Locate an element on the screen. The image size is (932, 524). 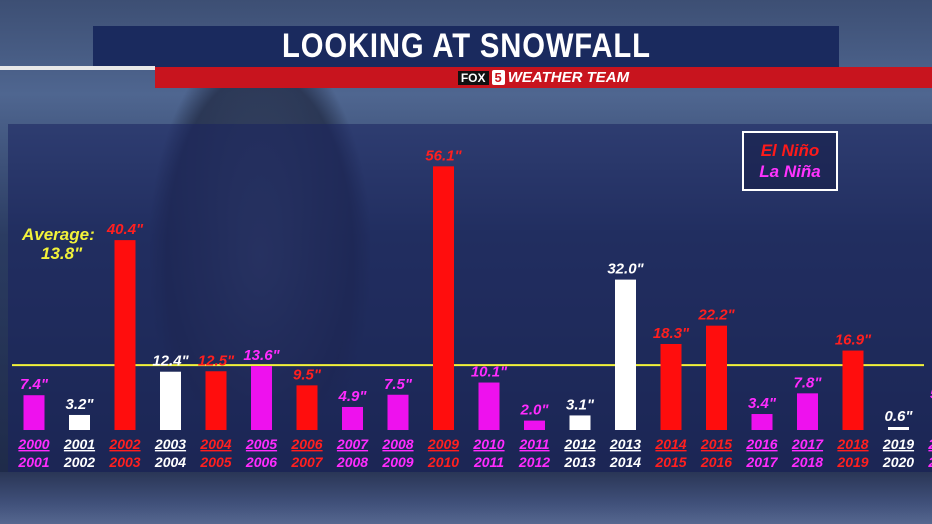
bar-2005-2006 is located at coordinates (261, 398).